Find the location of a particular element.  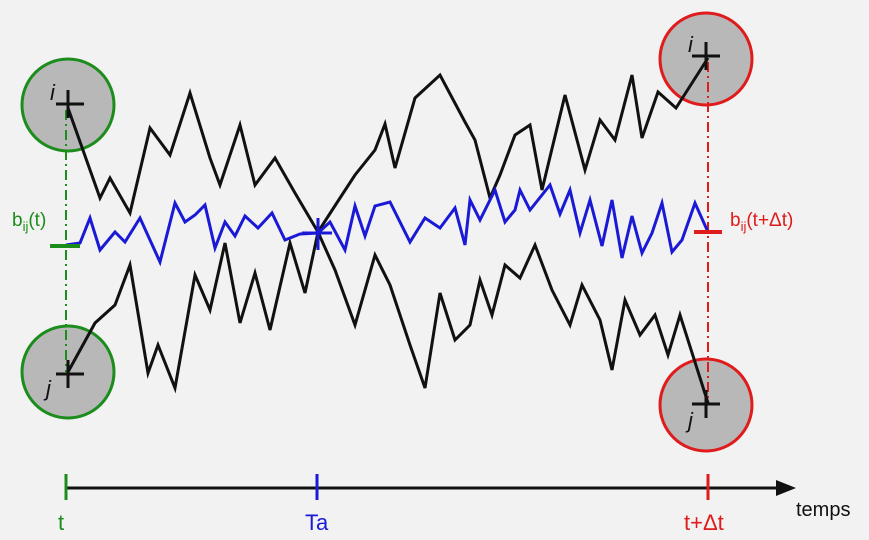

particle-i-end-cross is located at coordinates (706, 56).